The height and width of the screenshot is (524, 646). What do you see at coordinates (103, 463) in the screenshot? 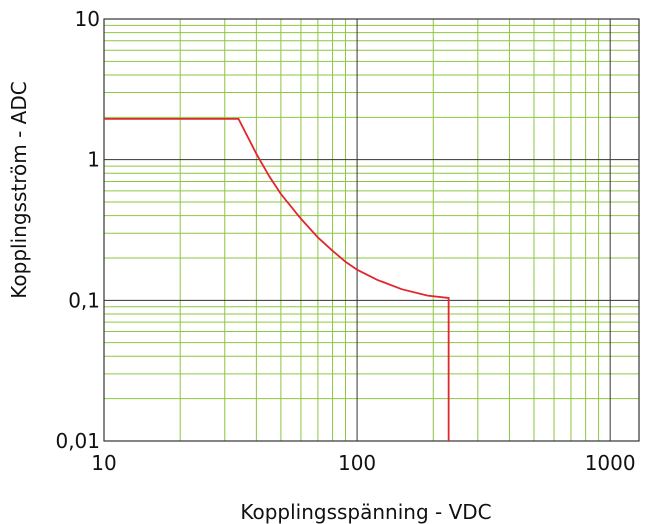
I see `x-tick-label: 10` at bounding box center [103, 463].